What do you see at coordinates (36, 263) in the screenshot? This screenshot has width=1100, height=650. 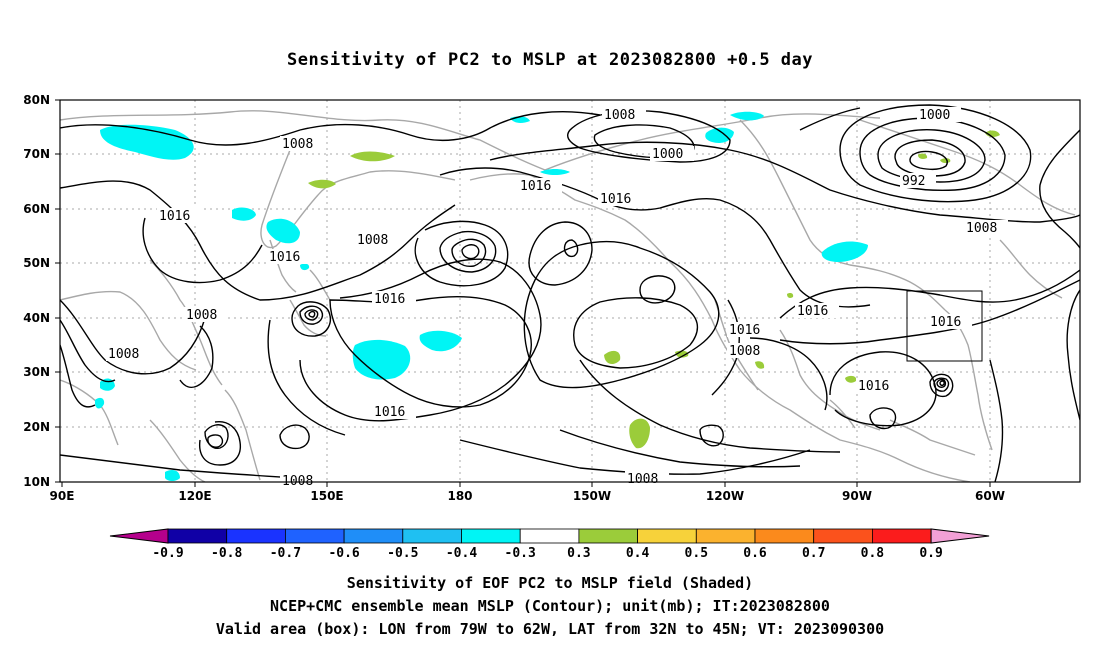 I see `lat-label: 50N` at bounding box center [36, 263].